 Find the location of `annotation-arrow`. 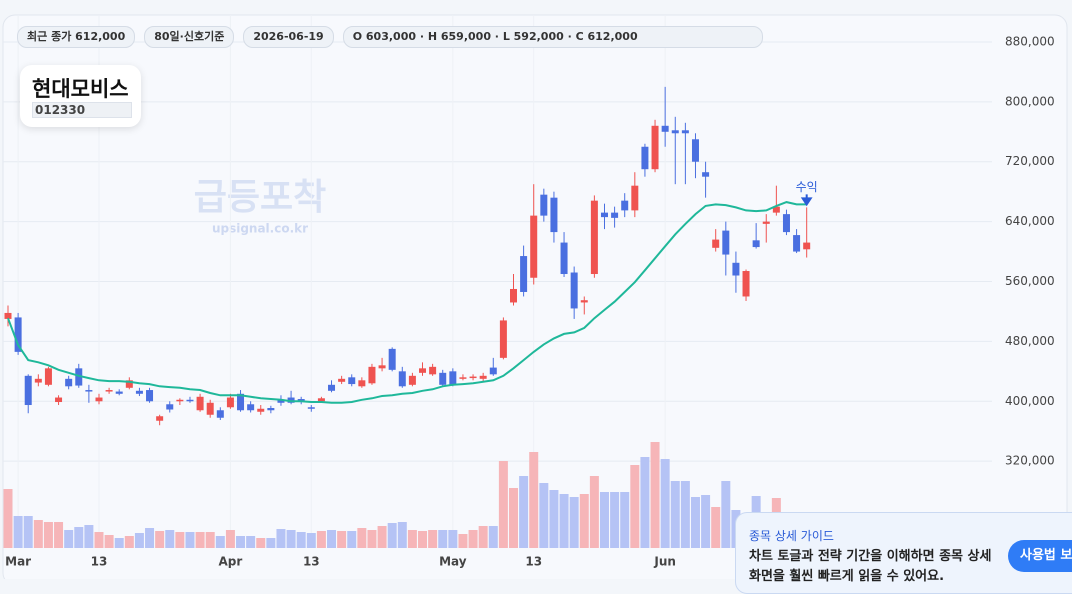

annotation-arrow is located at coordinates (806, 200).